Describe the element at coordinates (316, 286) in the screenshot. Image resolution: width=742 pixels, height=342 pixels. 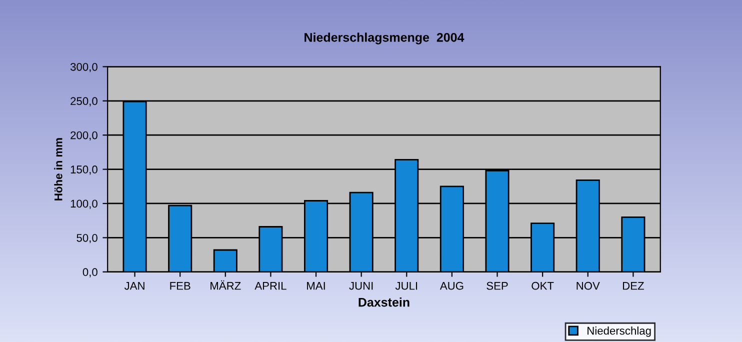
I see `x-tick-label: MAI` at that location.